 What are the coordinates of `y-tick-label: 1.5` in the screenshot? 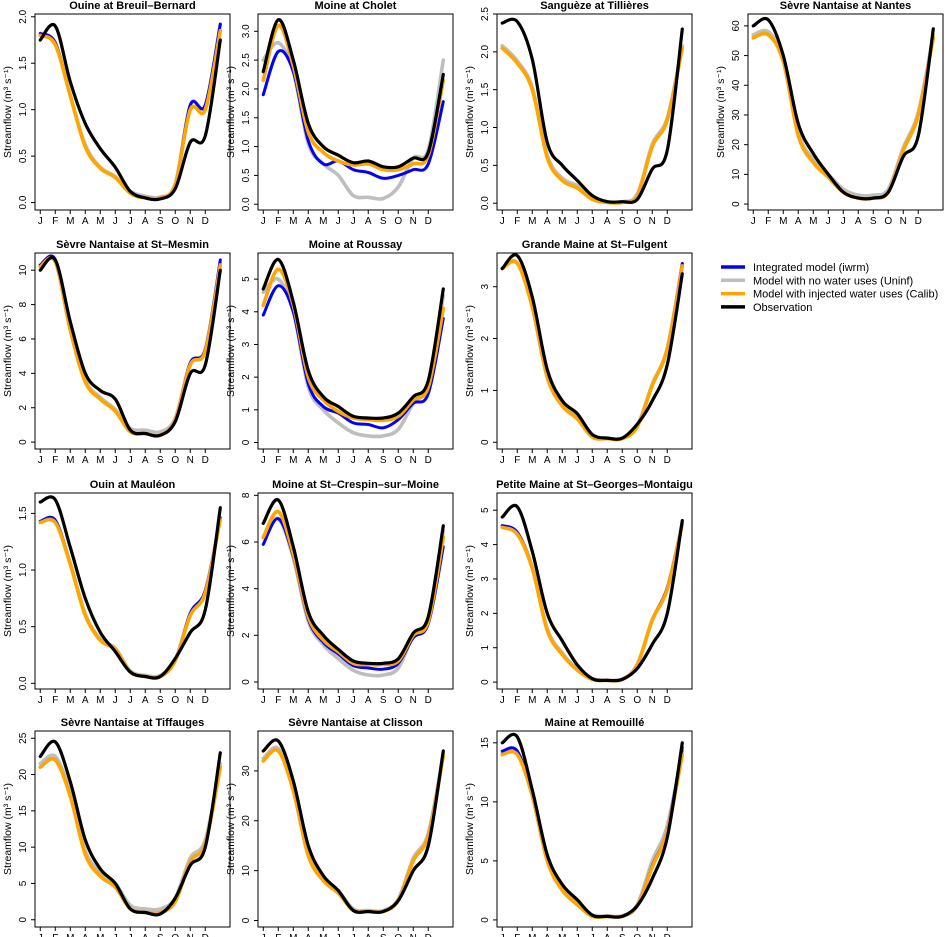 It's located at (485, 89).